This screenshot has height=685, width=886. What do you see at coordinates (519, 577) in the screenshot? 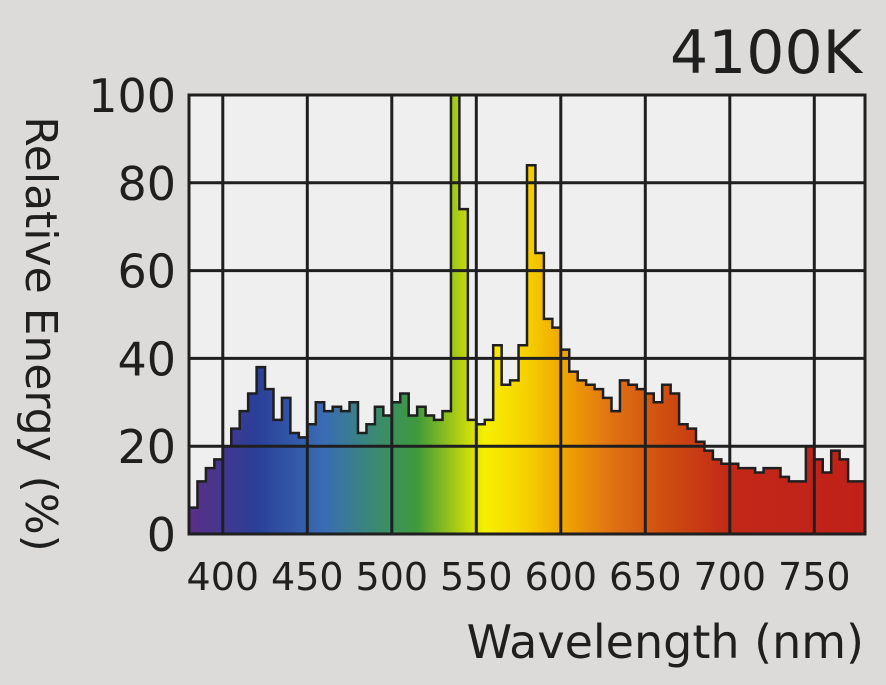
I see `x-tick-labels: 400 450 500 550 600 650 700 750` at bounding box center [519, 577].